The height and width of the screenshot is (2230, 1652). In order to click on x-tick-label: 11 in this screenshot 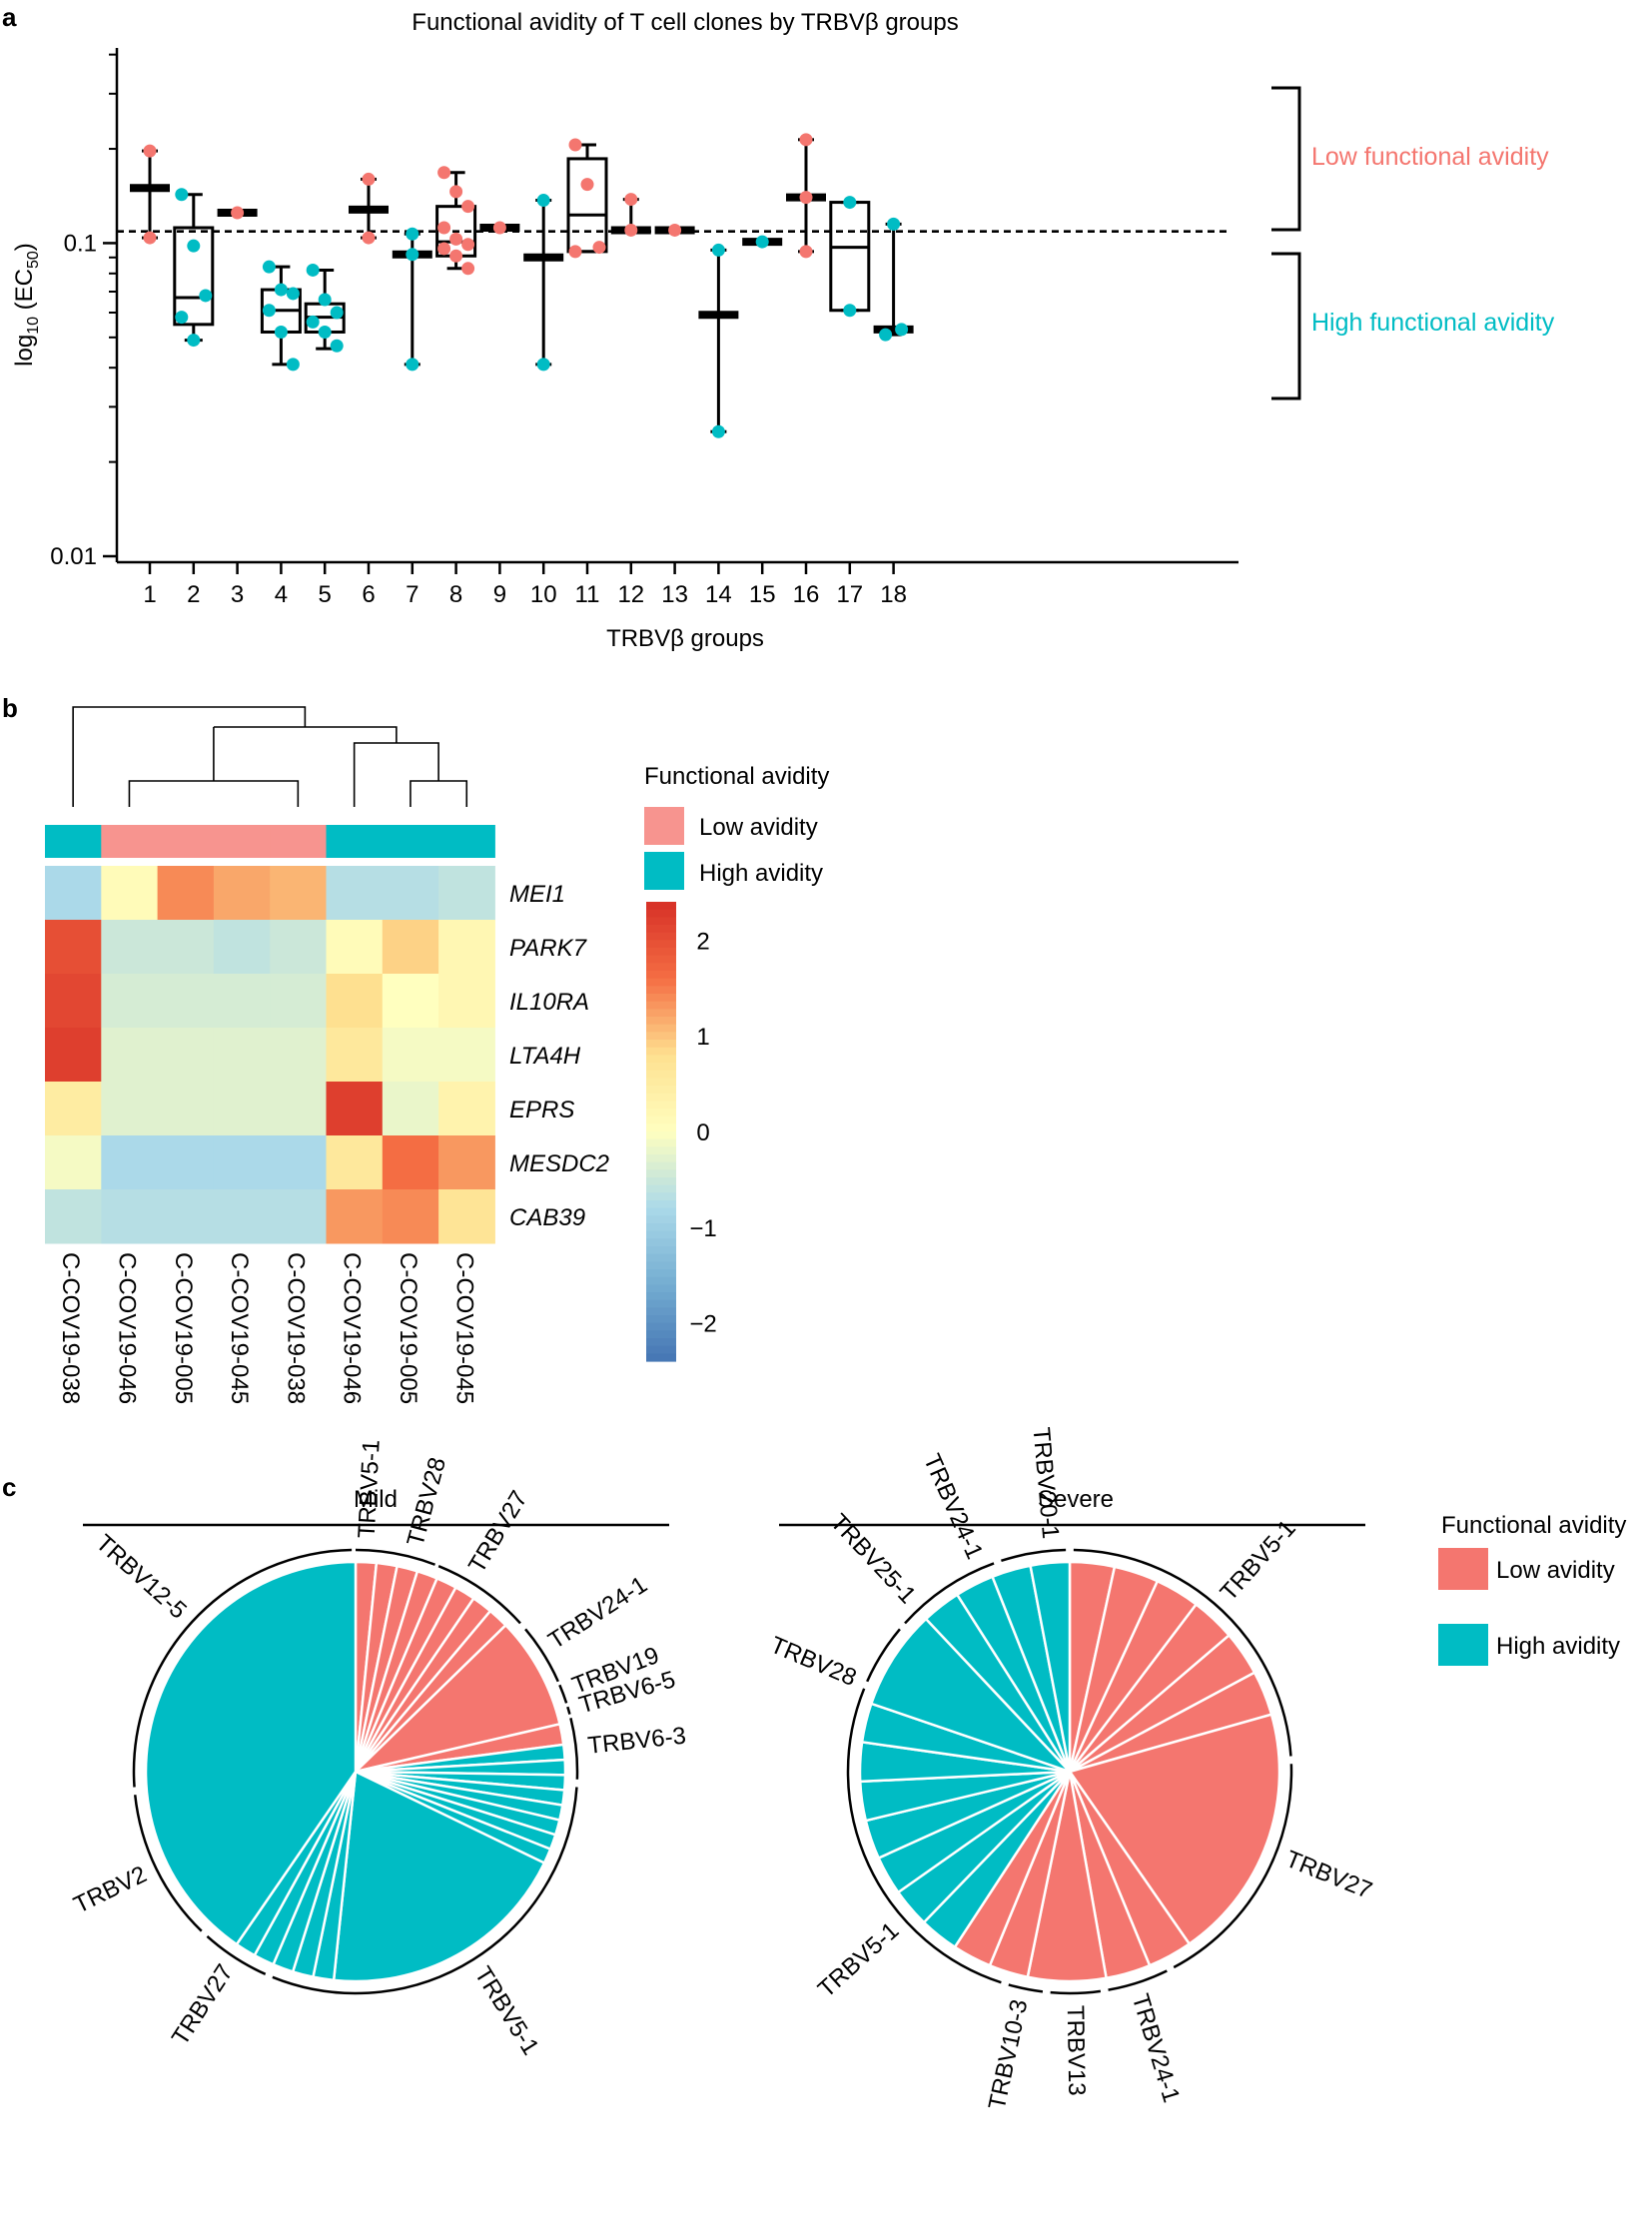, I will do `click(587, 594)`.